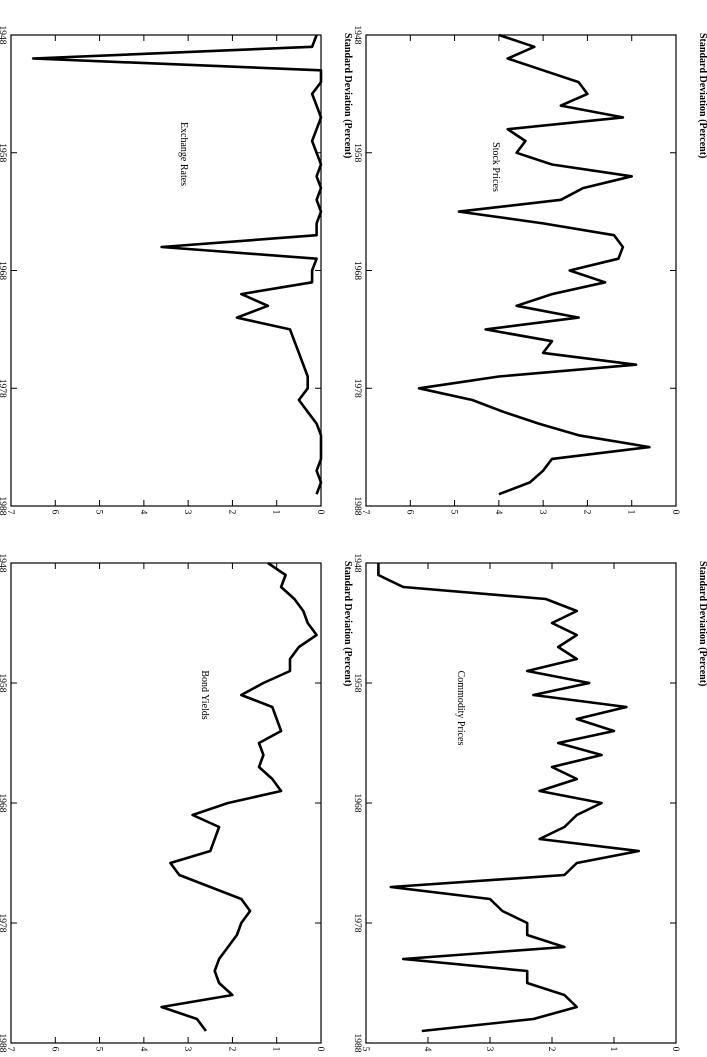  I want to click on series-annotation: Commodity Prices, so click(460, 708).